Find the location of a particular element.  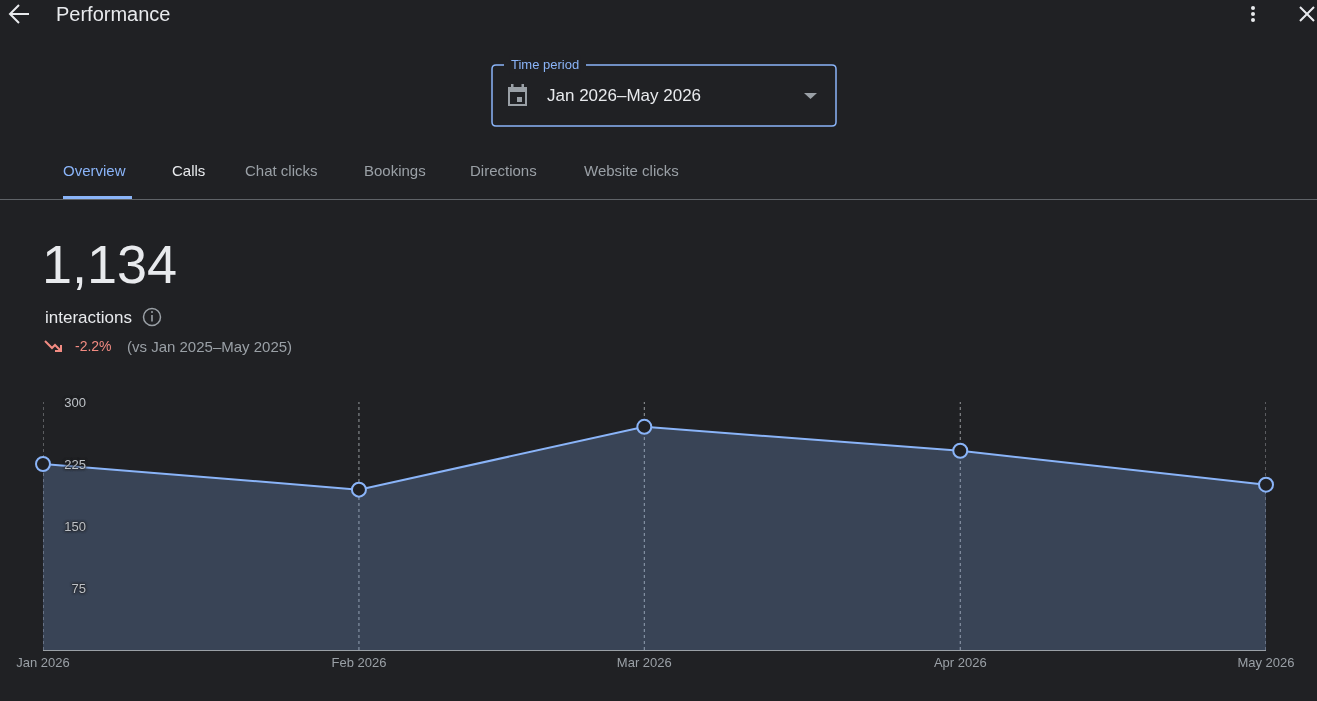

y-tick-label: 300 is located at coordinates (75, 402).